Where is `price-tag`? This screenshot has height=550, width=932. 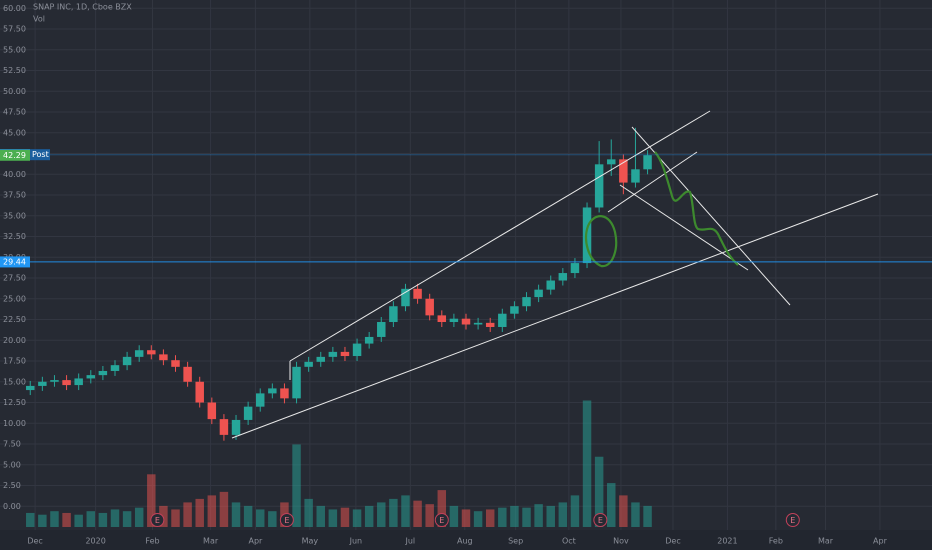
price-tag is located at coordinates (15, 262).